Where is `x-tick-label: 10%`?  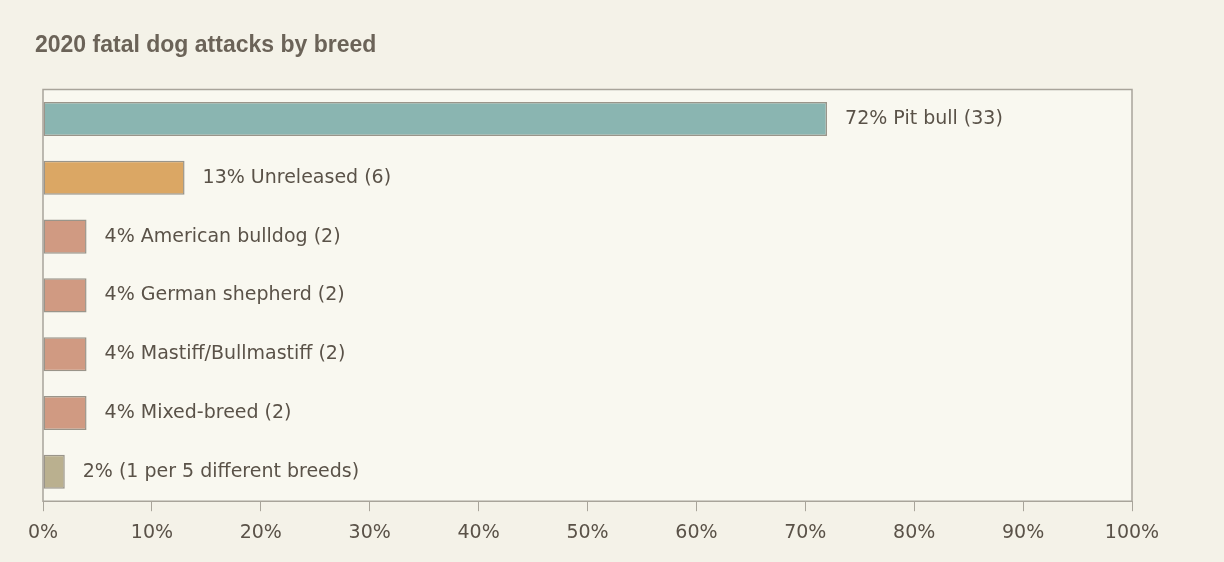
x-tick-label: 10% is located at coordinates (152, 530).